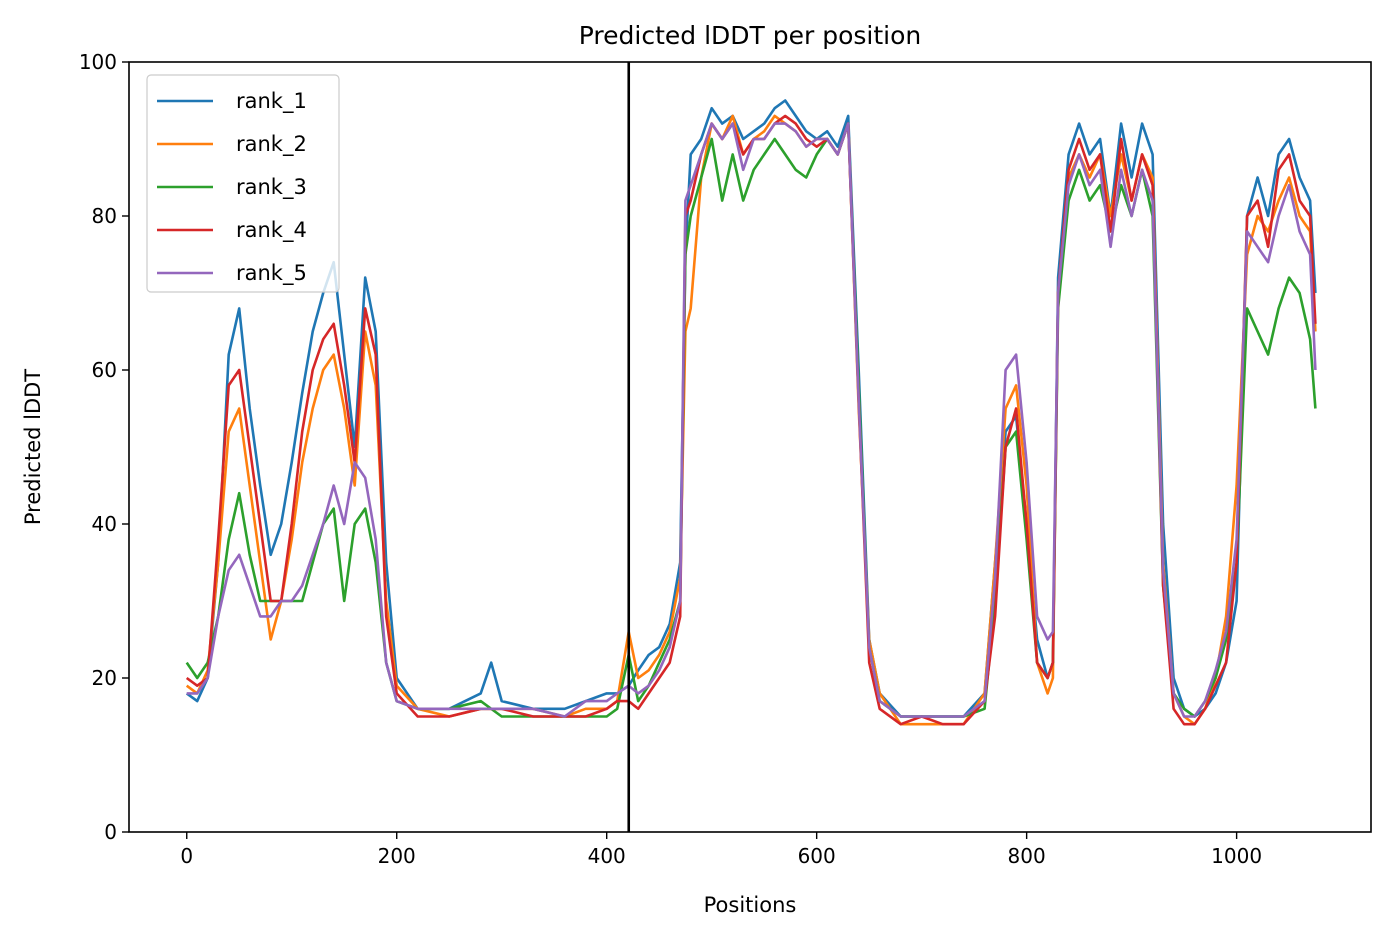  What do you see at coordinates (271, 273) in the screenshot?
I see `legend-label-rank_5: rank_5` at bounding box center [271, 273].